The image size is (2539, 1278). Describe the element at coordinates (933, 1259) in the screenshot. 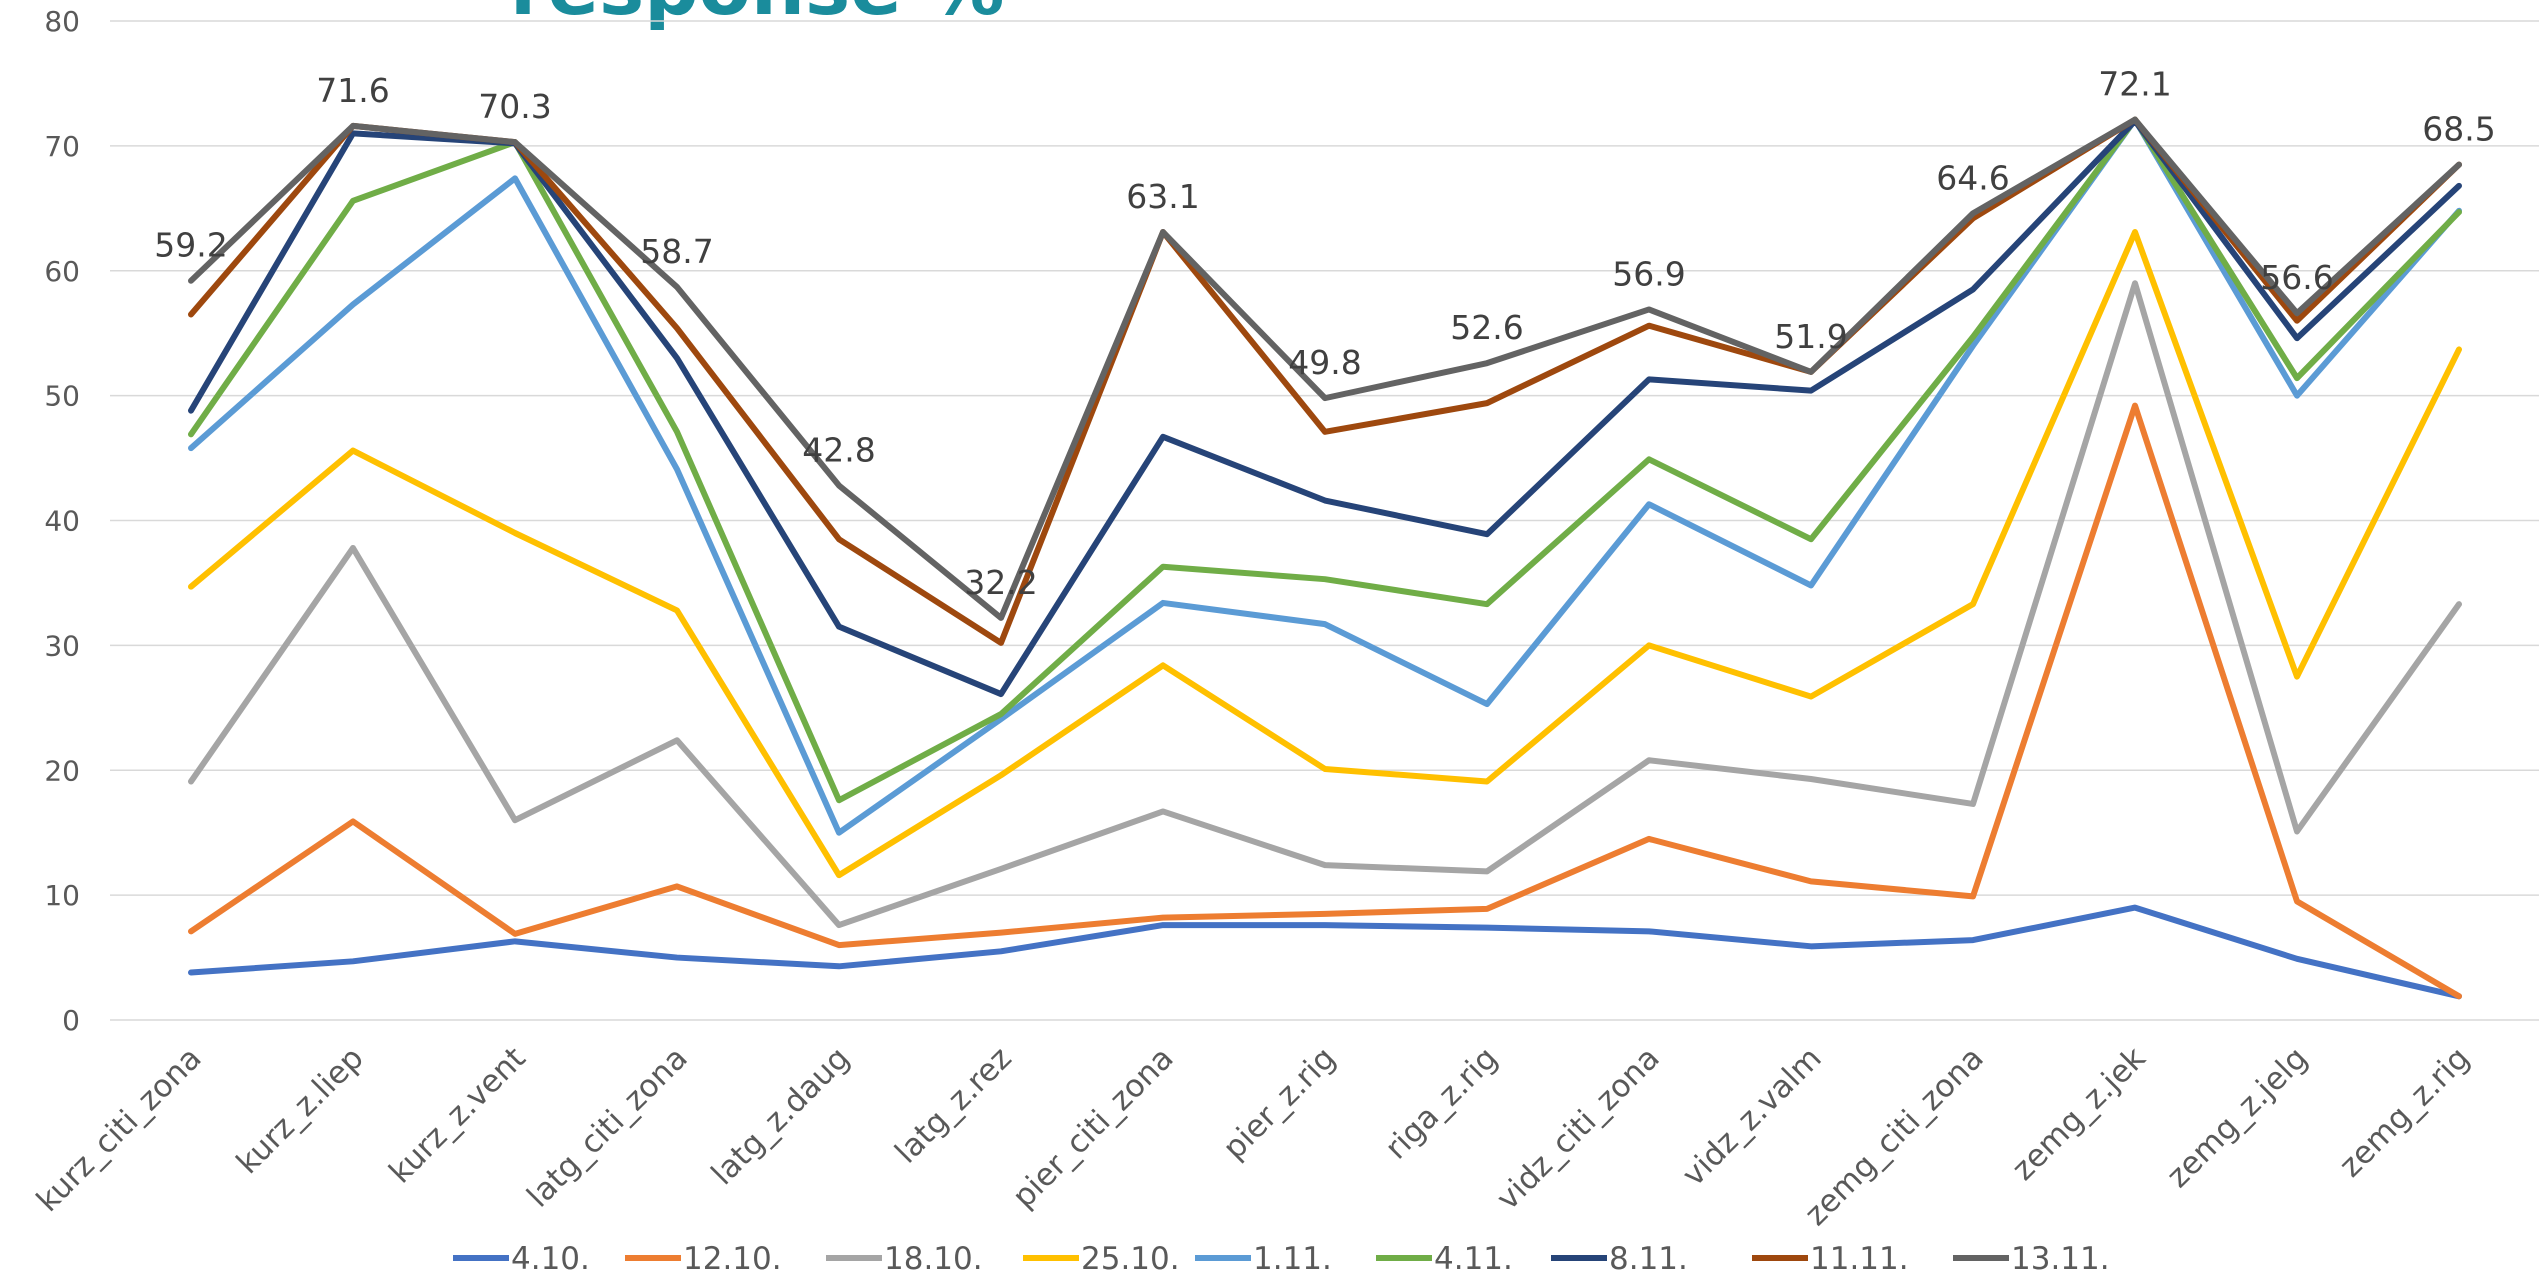

I see `legend-label: 18.10.` at that location.